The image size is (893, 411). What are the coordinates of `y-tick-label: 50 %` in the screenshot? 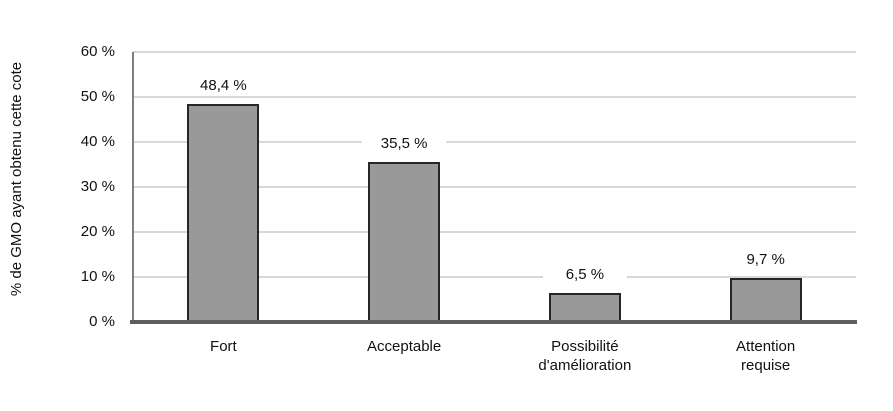 It's located at (97, 96).